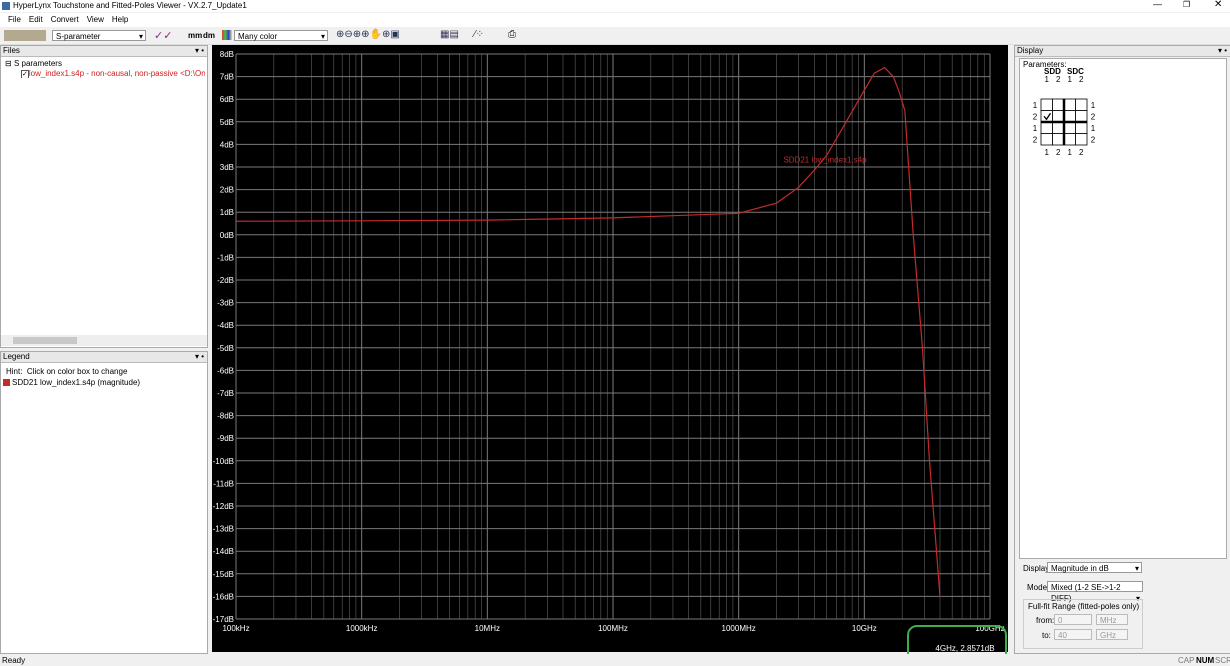 This screenshot has width=1230, height=666. I want to click on menu-item: File, so click(14, 19).